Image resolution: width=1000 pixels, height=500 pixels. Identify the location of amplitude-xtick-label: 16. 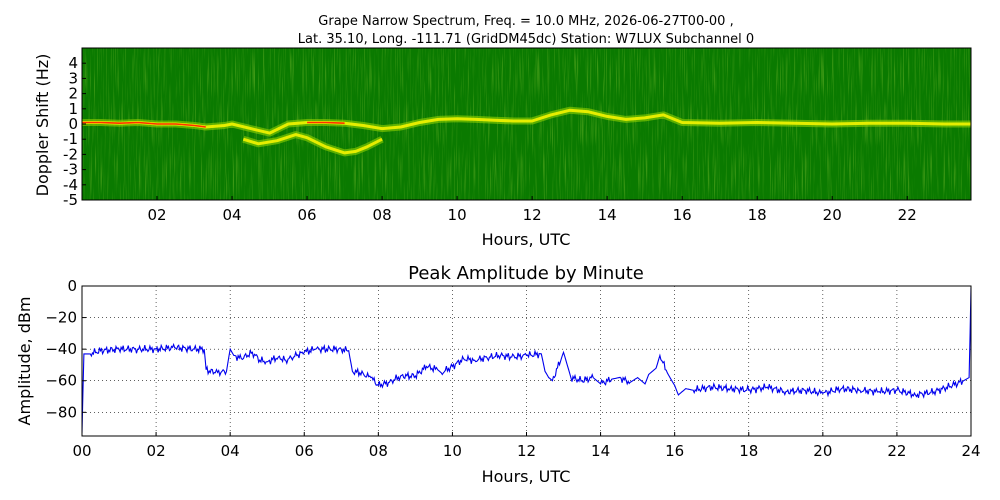
(674, 451).